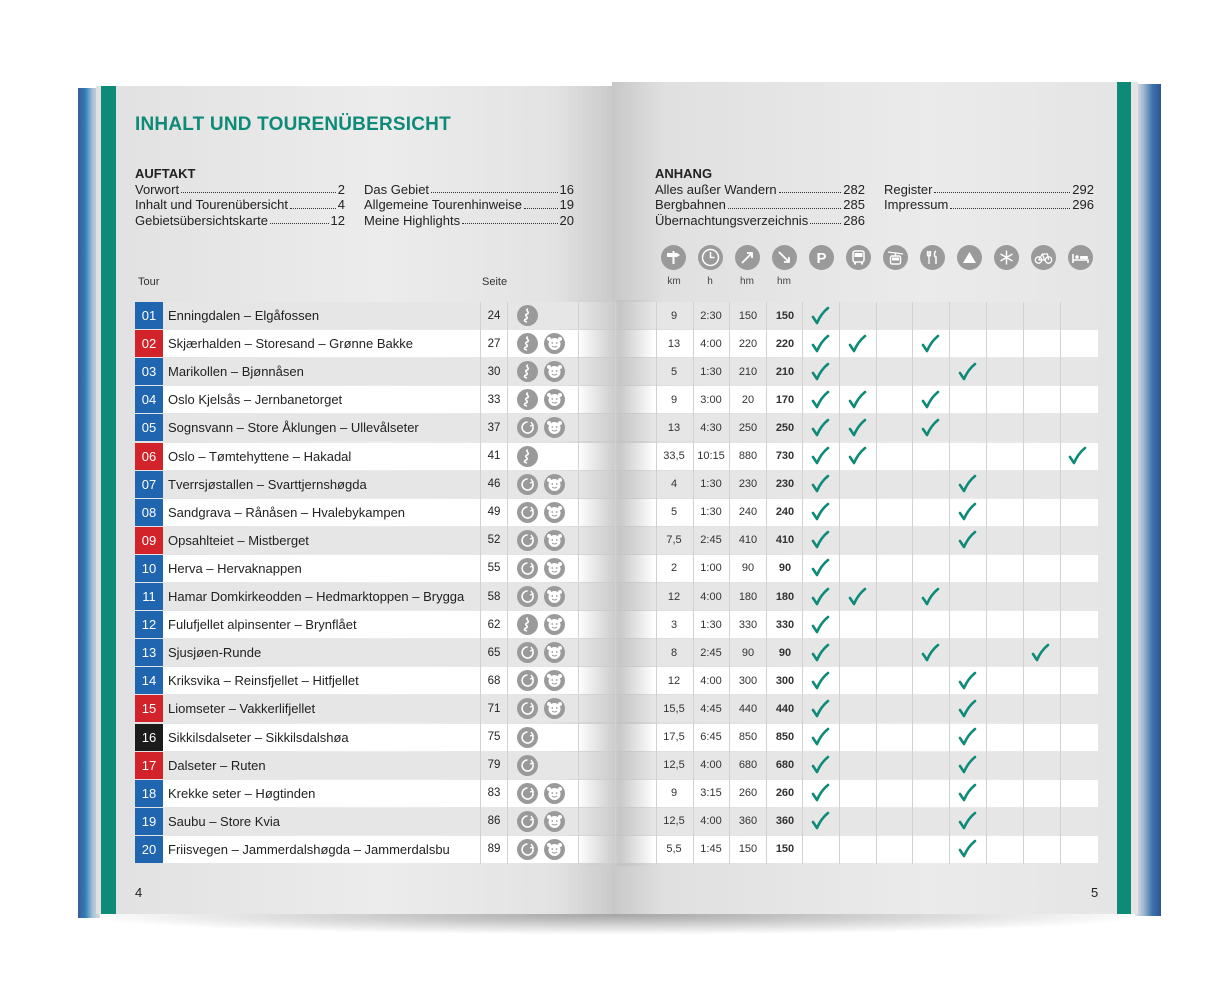  What do you see at coordinates (240, 220) in the screenshot?
I see `toc-entry: Gebietsübersichtskarte 12` at bounding box center [240, 220].